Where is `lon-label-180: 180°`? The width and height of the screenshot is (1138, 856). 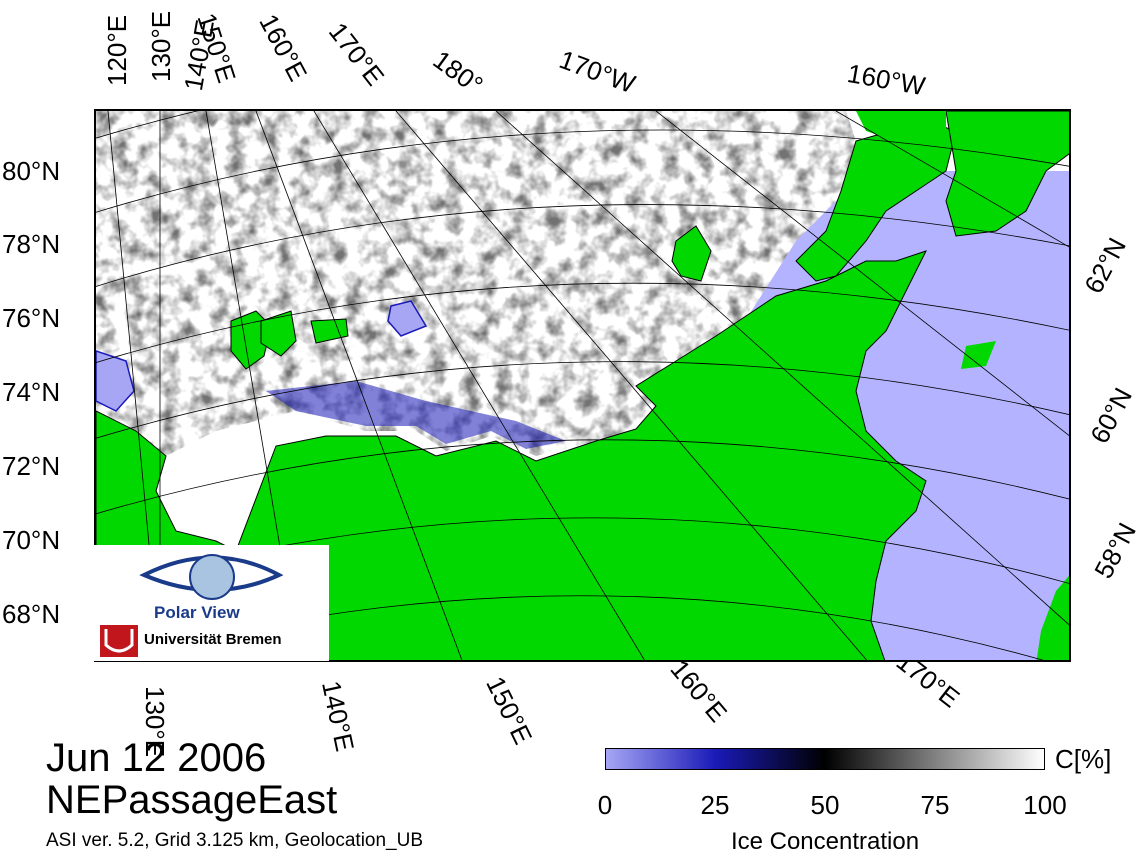
lon-label-180: 180° is located at coordinates (458, 72).